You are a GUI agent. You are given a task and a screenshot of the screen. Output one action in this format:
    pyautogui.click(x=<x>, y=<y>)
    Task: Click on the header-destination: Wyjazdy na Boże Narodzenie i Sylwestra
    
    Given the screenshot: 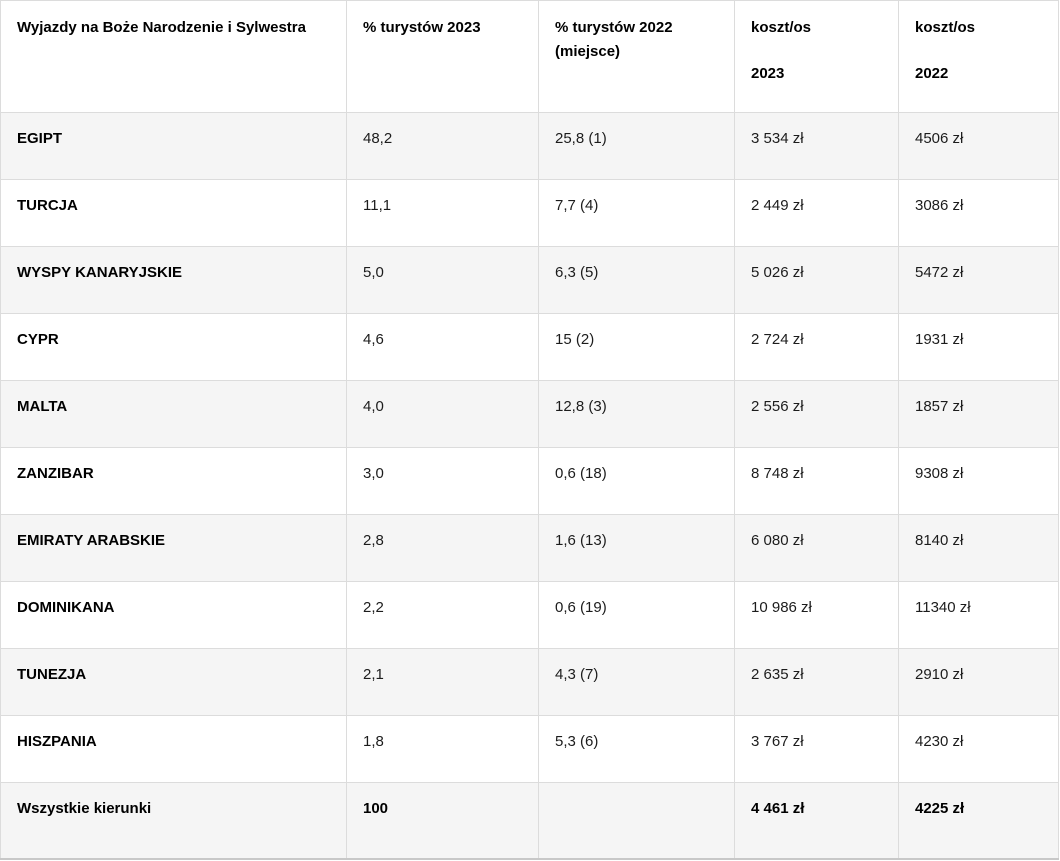 What is the action you would take?
    pyautogui.click(x=173, y=56)
    